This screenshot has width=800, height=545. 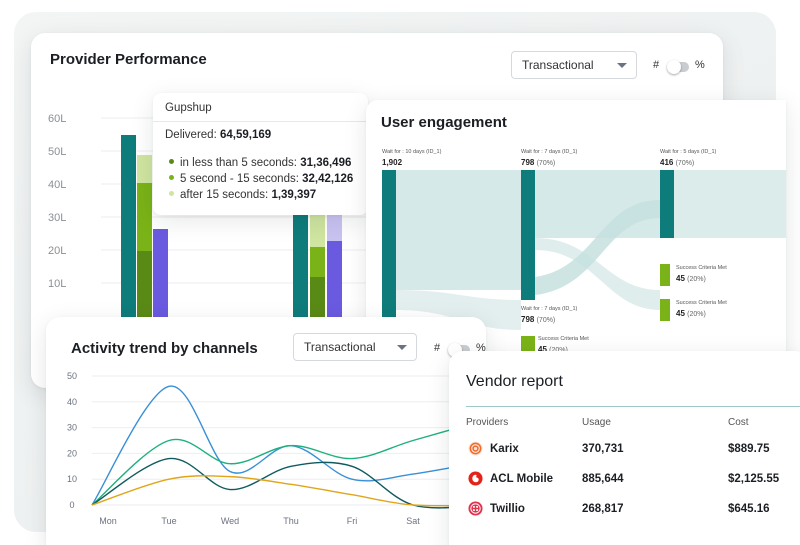 What do you see at coordinates (633, 511) in the screenshot?
I see `table-row: Twillio 268,817 $645.16` at bounding box center [633, 511].